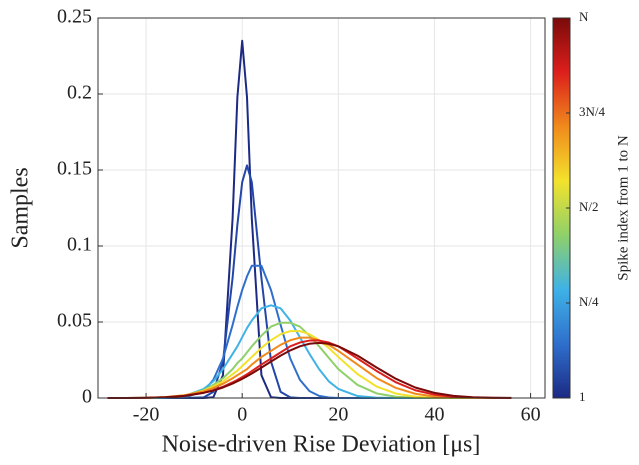  What do you see at coordinates (531, 415) in the screenshot?
I see `x-tick-label: 60` at bounding box center [531, 415].